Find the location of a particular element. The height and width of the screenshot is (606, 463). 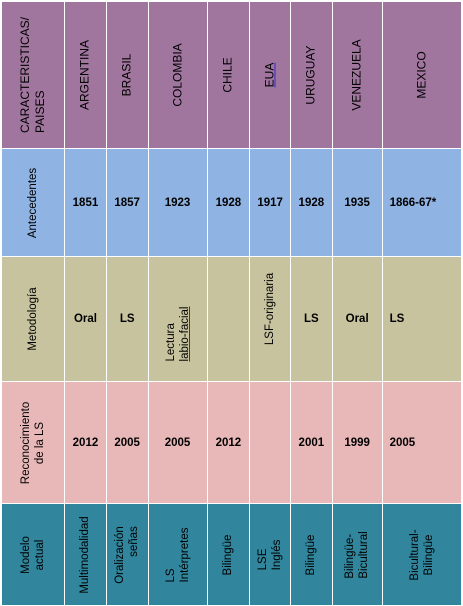

reconocimiento-colombia: 2005 is located at coordinates (177, 442).